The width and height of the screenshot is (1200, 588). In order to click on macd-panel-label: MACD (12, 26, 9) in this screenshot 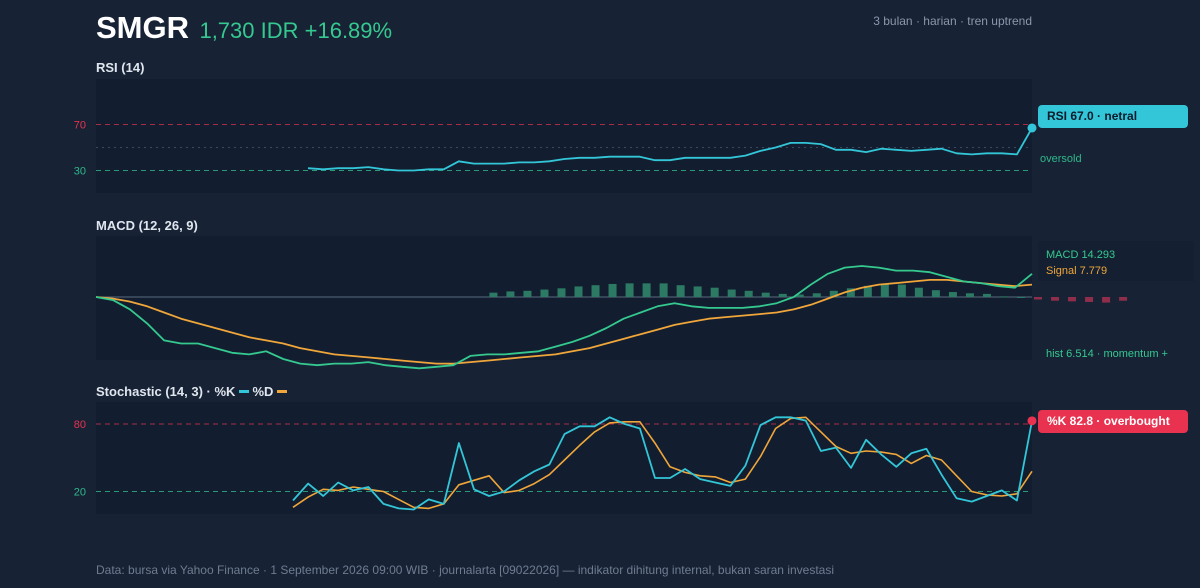, I will do `click(147, 225)`.